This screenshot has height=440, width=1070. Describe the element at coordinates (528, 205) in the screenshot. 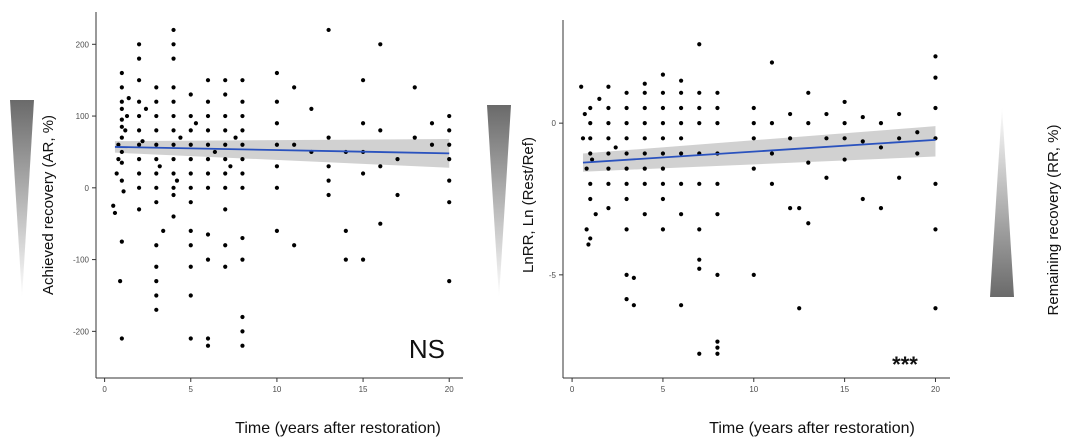

I see `y-axis-label-middle: LnRR, Ln (Rest/Ref)` at that location.